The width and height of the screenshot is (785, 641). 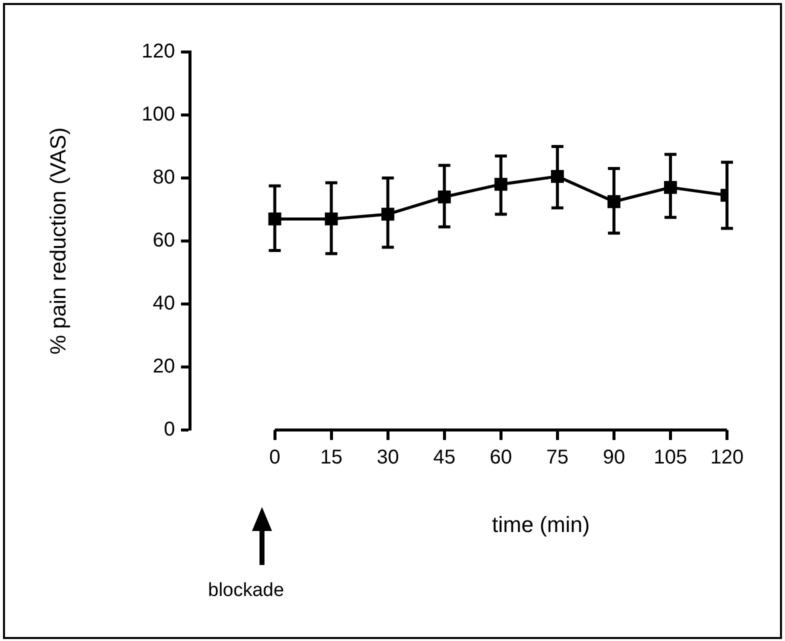 What do you see at coordinates (501, 457) in the screenshot?
I see `x-tick-label: 60` at bounding box center [501, 457].